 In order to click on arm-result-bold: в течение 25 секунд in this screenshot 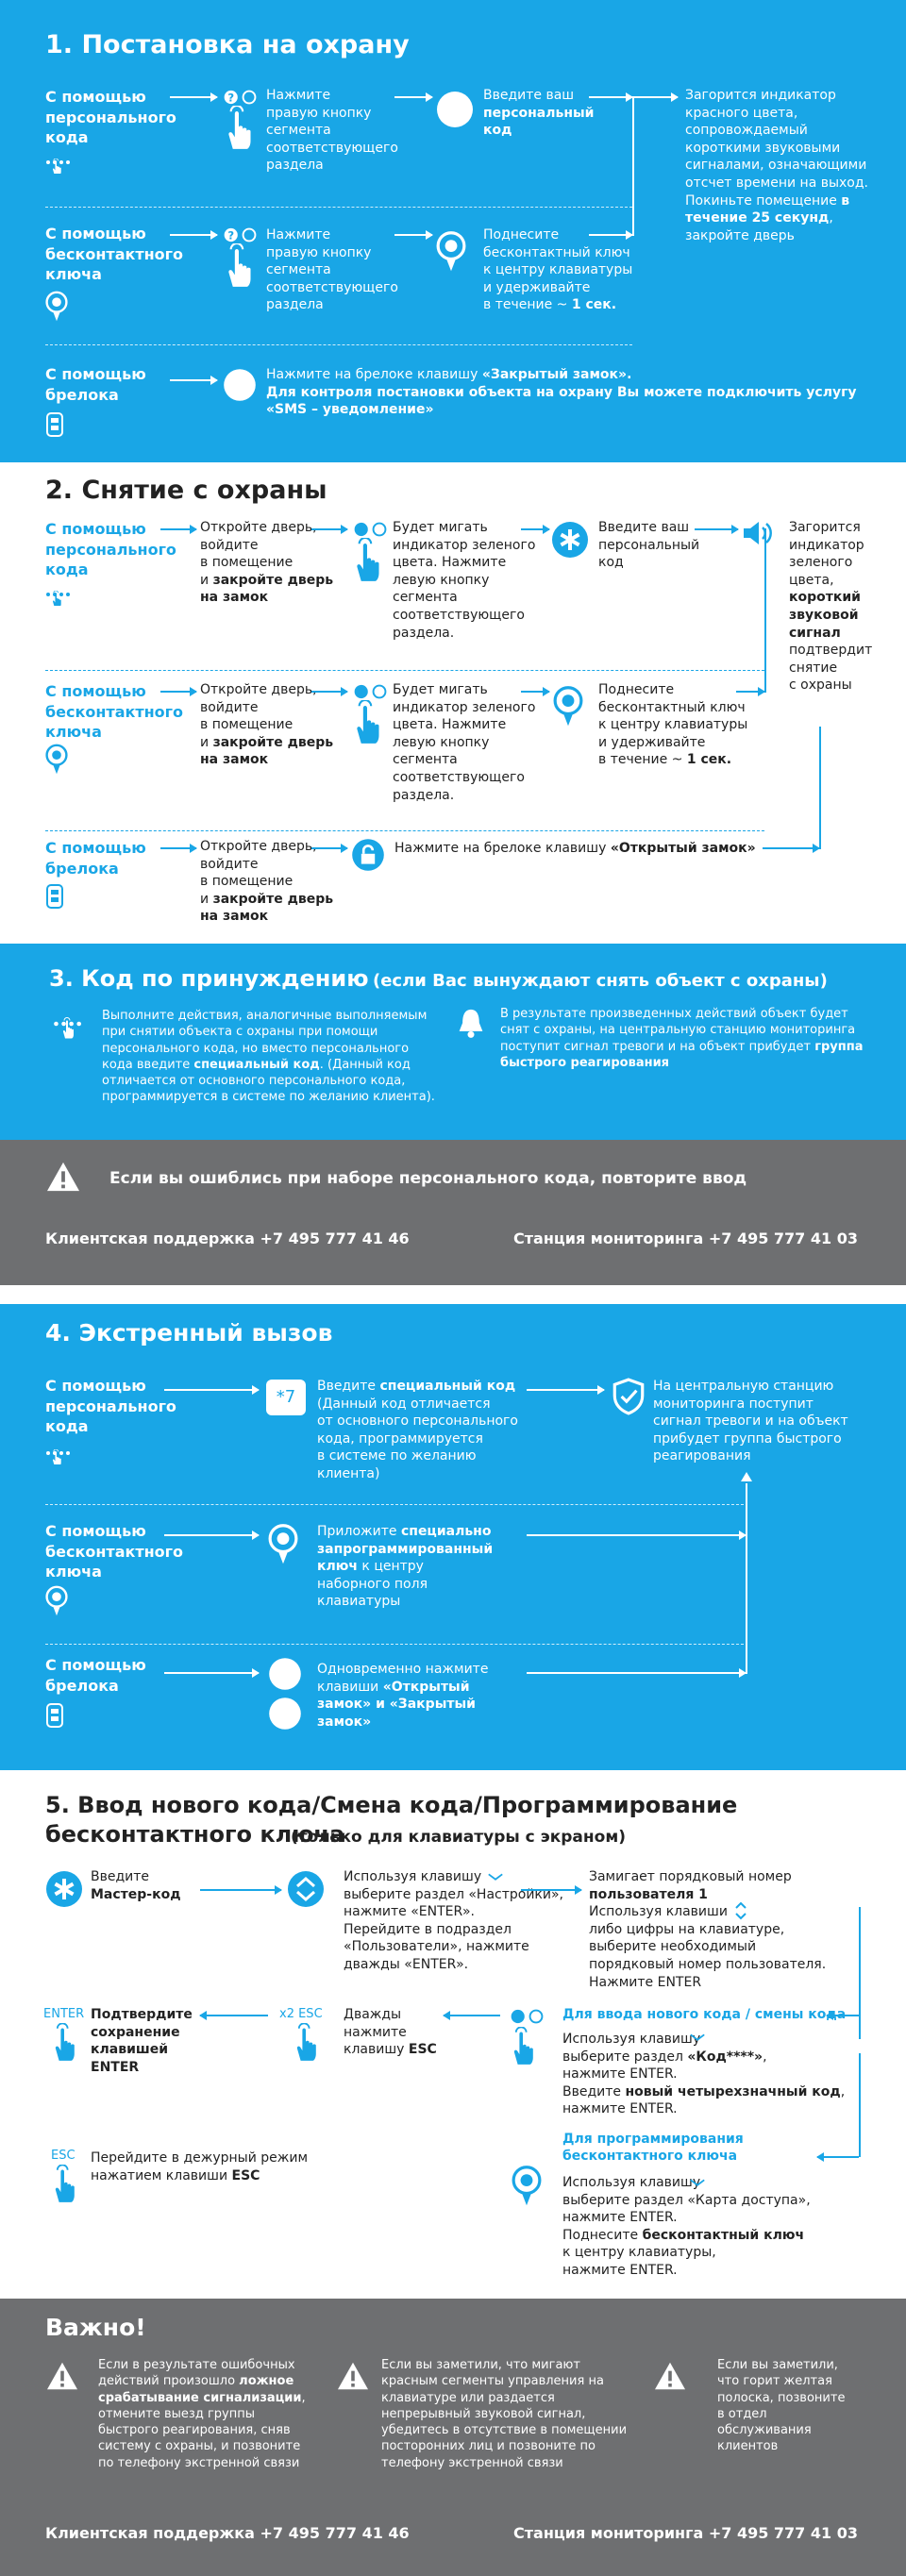, I will do `click(767, 209)`.